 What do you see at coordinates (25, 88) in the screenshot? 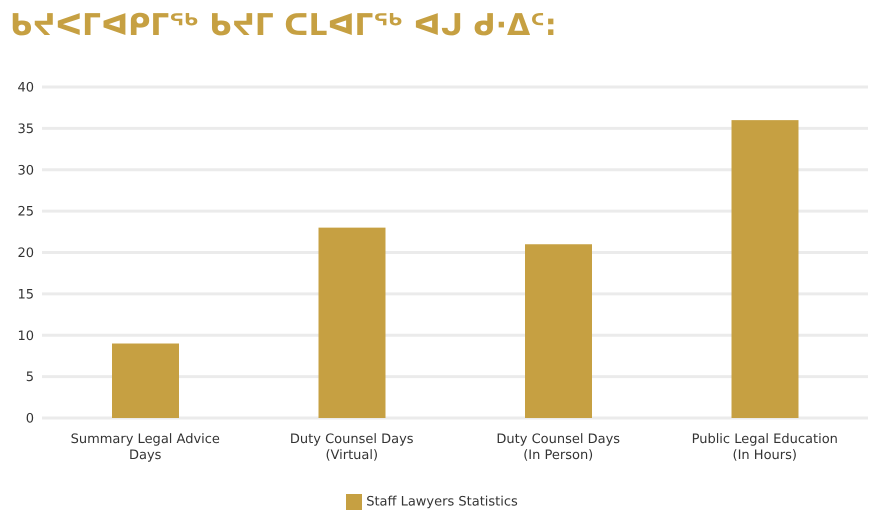
I see `y-tick-label: 40` at bounding box center [25, 88].